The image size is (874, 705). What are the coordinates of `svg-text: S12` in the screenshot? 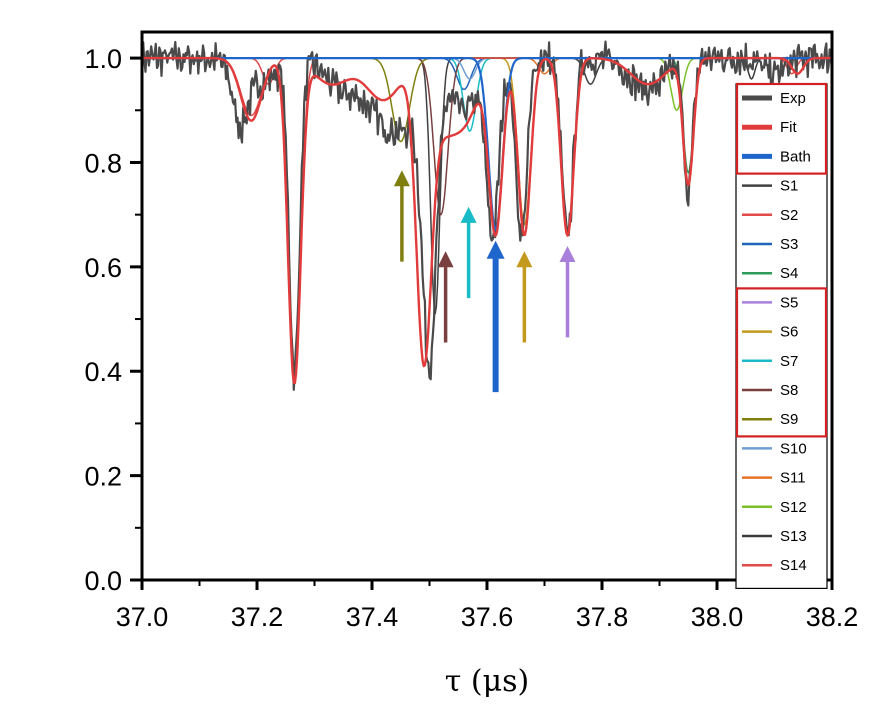 It's located at (793, 507).